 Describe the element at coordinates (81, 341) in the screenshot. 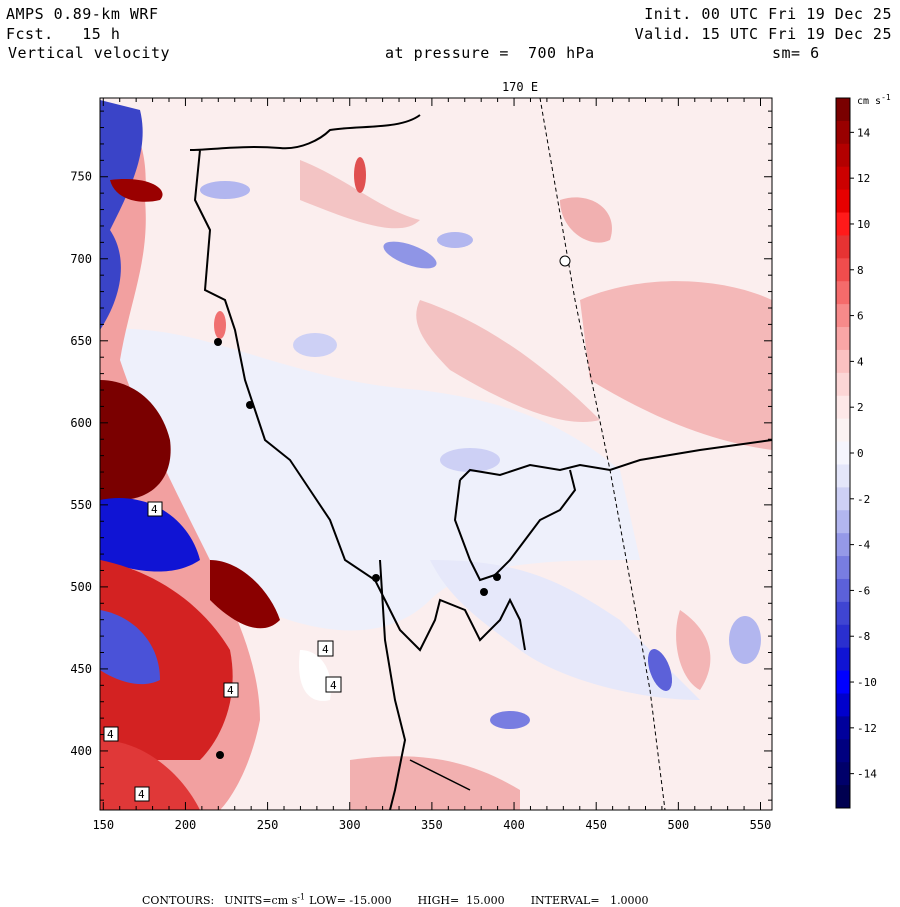

I see `y-tick-label: 650` at that location.